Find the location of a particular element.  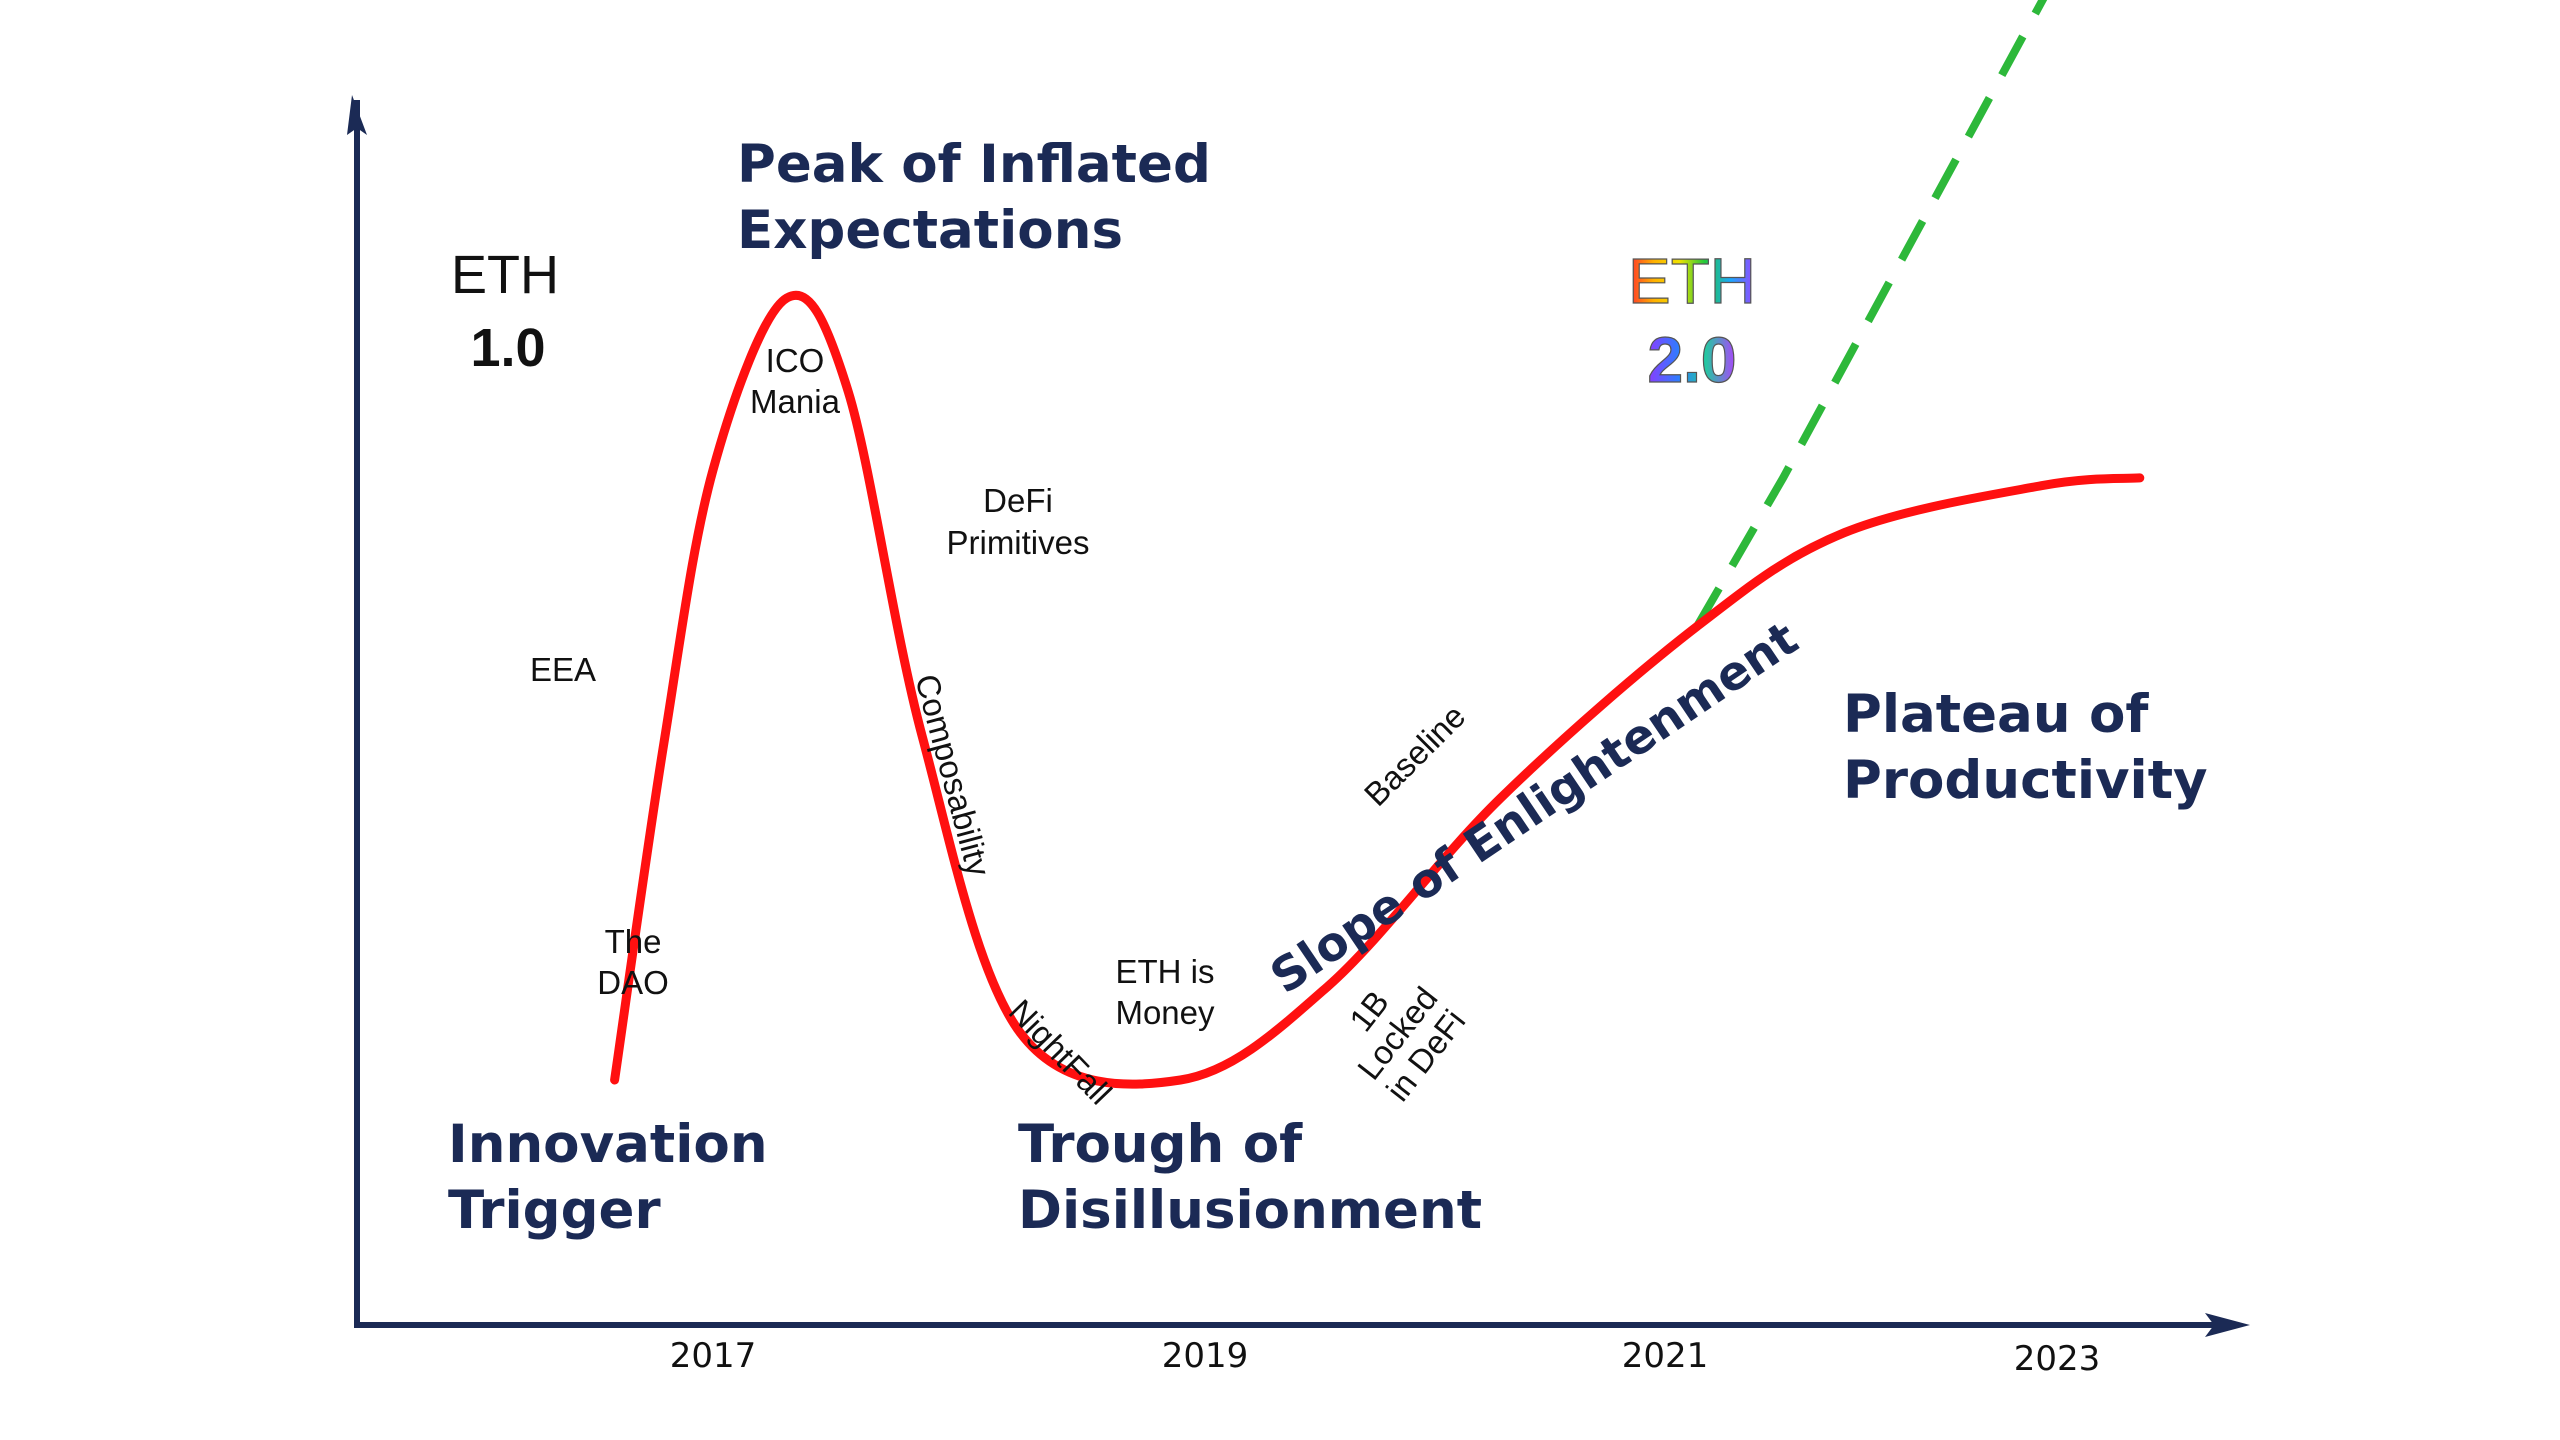

annotation-line: Mania is located at coordinates (795, 401).